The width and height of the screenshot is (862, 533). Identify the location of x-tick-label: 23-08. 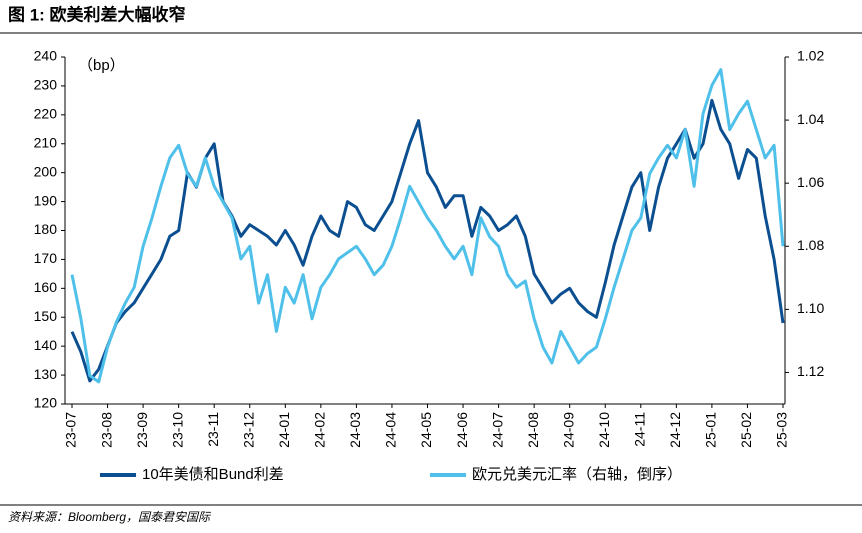
(106, 430).